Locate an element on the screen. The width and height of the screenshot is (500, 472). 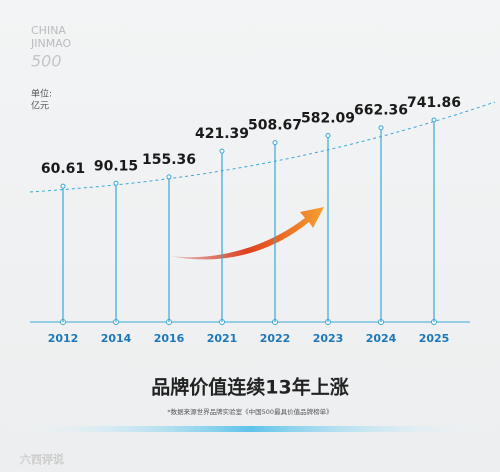
value-label: 662.36 is located at coordinates (381, 111).